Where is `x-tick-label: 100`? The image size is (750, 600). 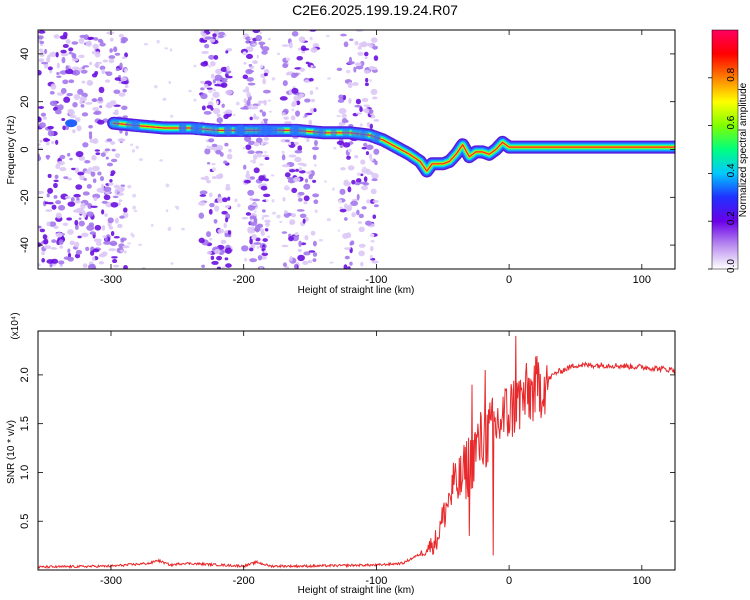
x-tick-label: 100 is located at coordinates (642, 581).